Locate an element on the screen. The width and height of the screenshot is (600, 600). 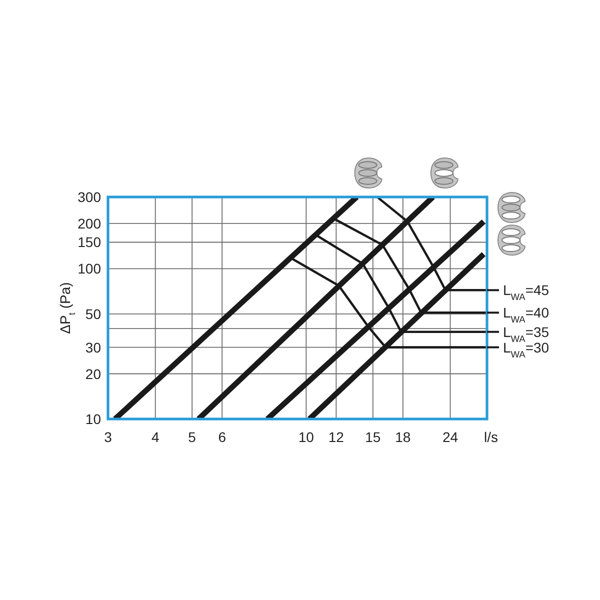
x-tick-label: 15 is located at coordinates (373, 437).